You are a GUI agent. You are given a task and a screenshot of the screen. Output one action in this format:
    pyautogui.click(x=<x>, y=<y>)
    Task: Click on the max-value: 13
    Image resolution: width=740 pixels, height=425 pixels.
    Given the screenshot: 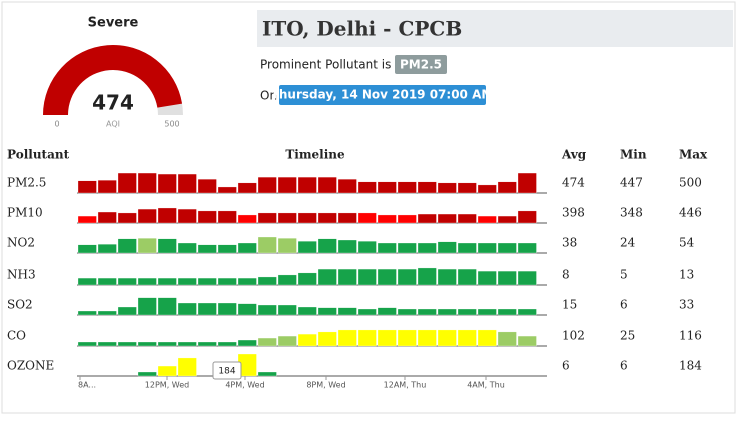 What is the action you would take?
    pyautogui.click(x=686, y=275)
    